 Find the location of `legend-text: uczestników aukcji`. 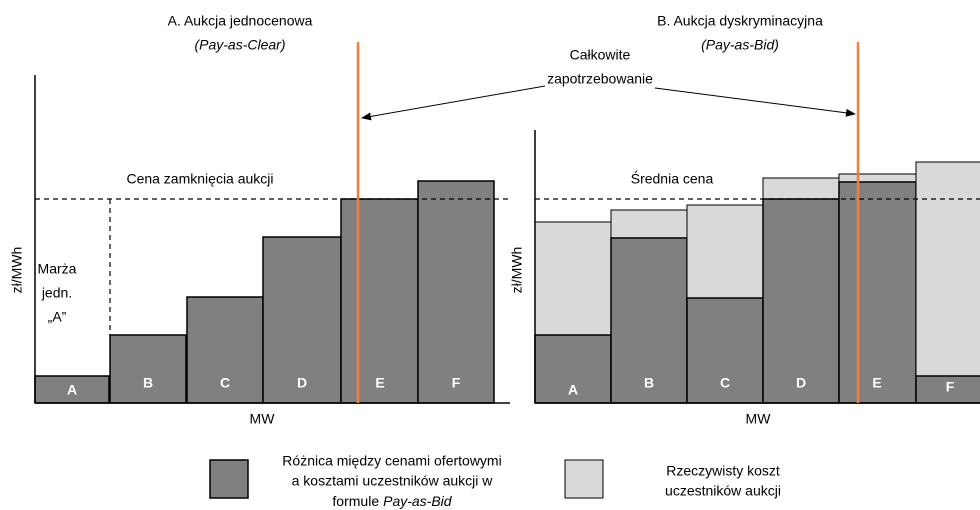

legend-text: uczestników aukcji is located at coordinates (723, 491).